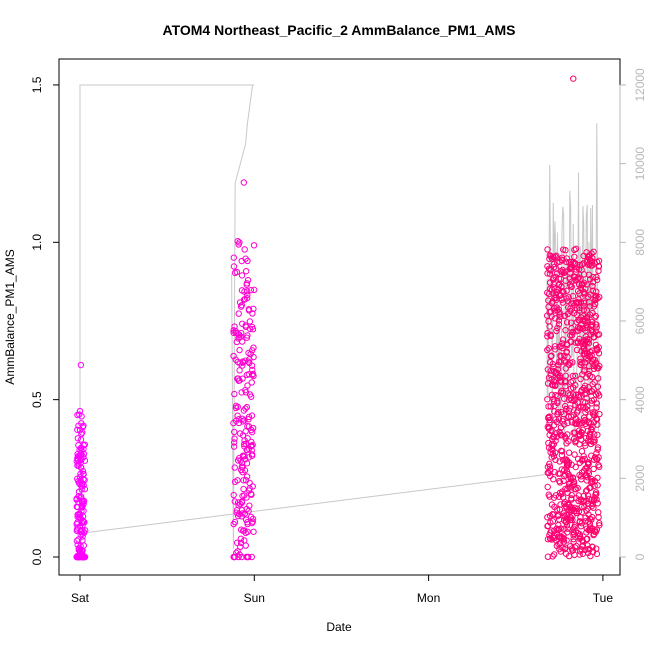 The width and height of the screenshot is (650, 650). What do you see at coordinates (640, 556) in the screenshot?
I see `y2-tick-label: 0` at bounding box center [640, 556].